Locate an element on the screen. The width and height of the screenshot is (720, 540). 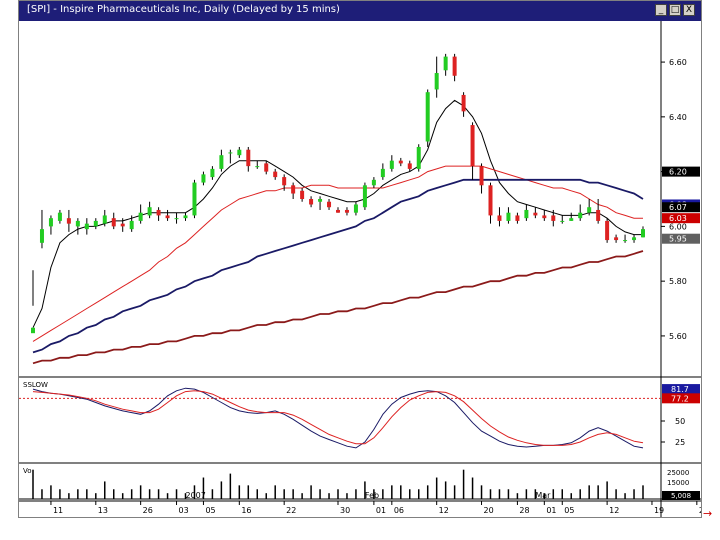
volume-tag is located at coordinates (681, 495).